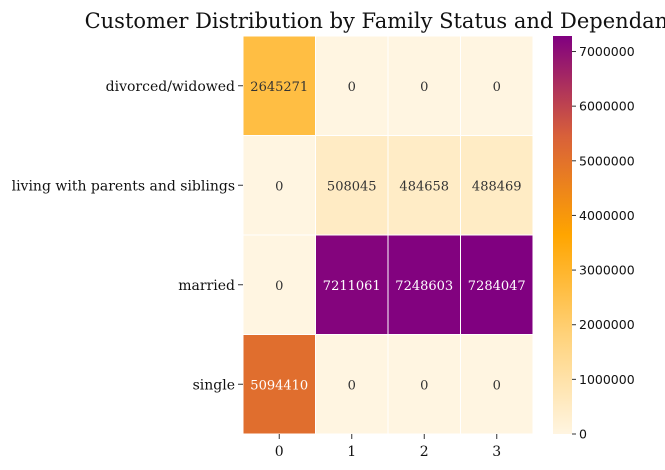 The width and height of the screenshot is (665, 470). Describe the element at coordinates (206, 286) in the screenshot. I see `row-label: married` at that location.